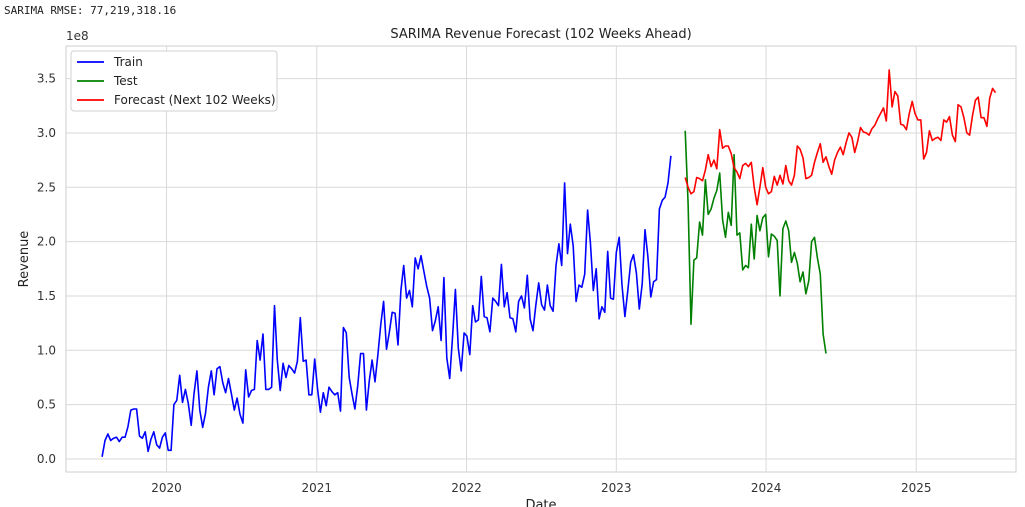 The height and width of the screenshot is (507, 1025). What do you see at coordinates (46, 350) in the screenshot?
I see `y-tick-label: 1.0` at bounding box center [46, 350].